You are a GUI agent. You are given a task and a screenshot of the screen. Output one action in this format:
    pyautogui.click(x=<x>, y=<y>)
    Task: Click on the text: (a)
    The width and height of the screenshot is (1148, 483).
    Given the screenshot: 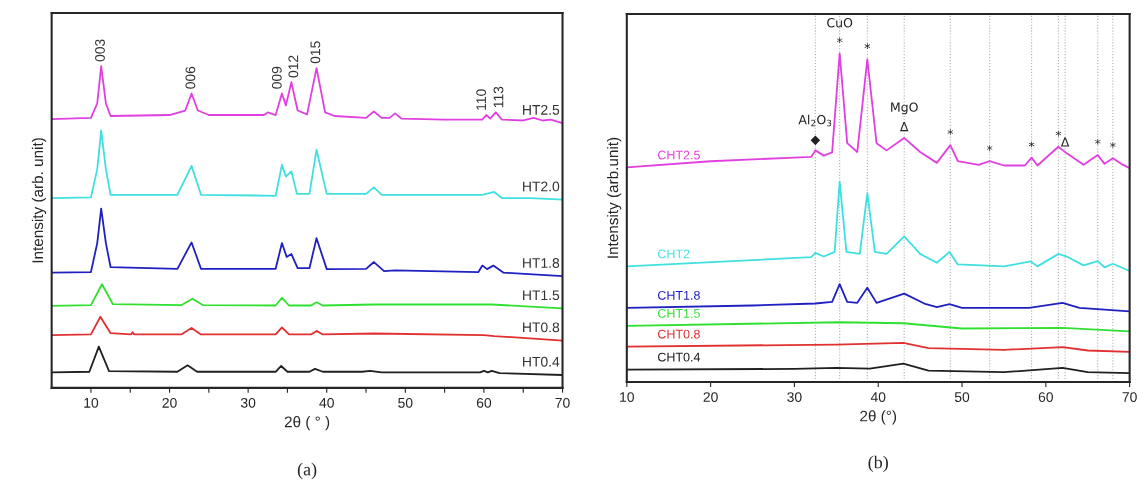 What is the action you would take?
    pyautogui.click(x=307, y=471)
    